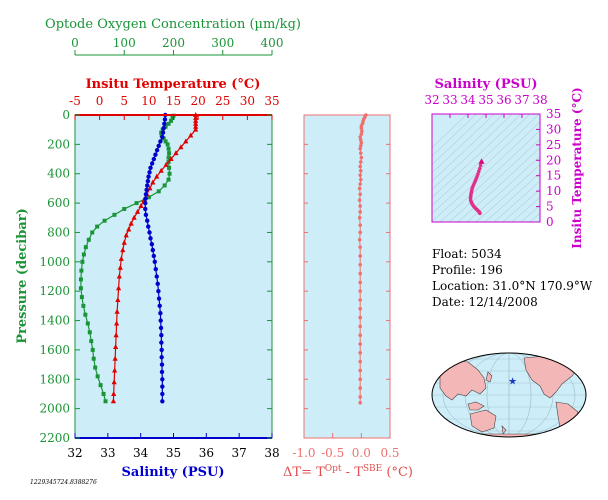 The image size is (608, 500). I want to click on salinity-tick-label: 38, so click(271, 453).